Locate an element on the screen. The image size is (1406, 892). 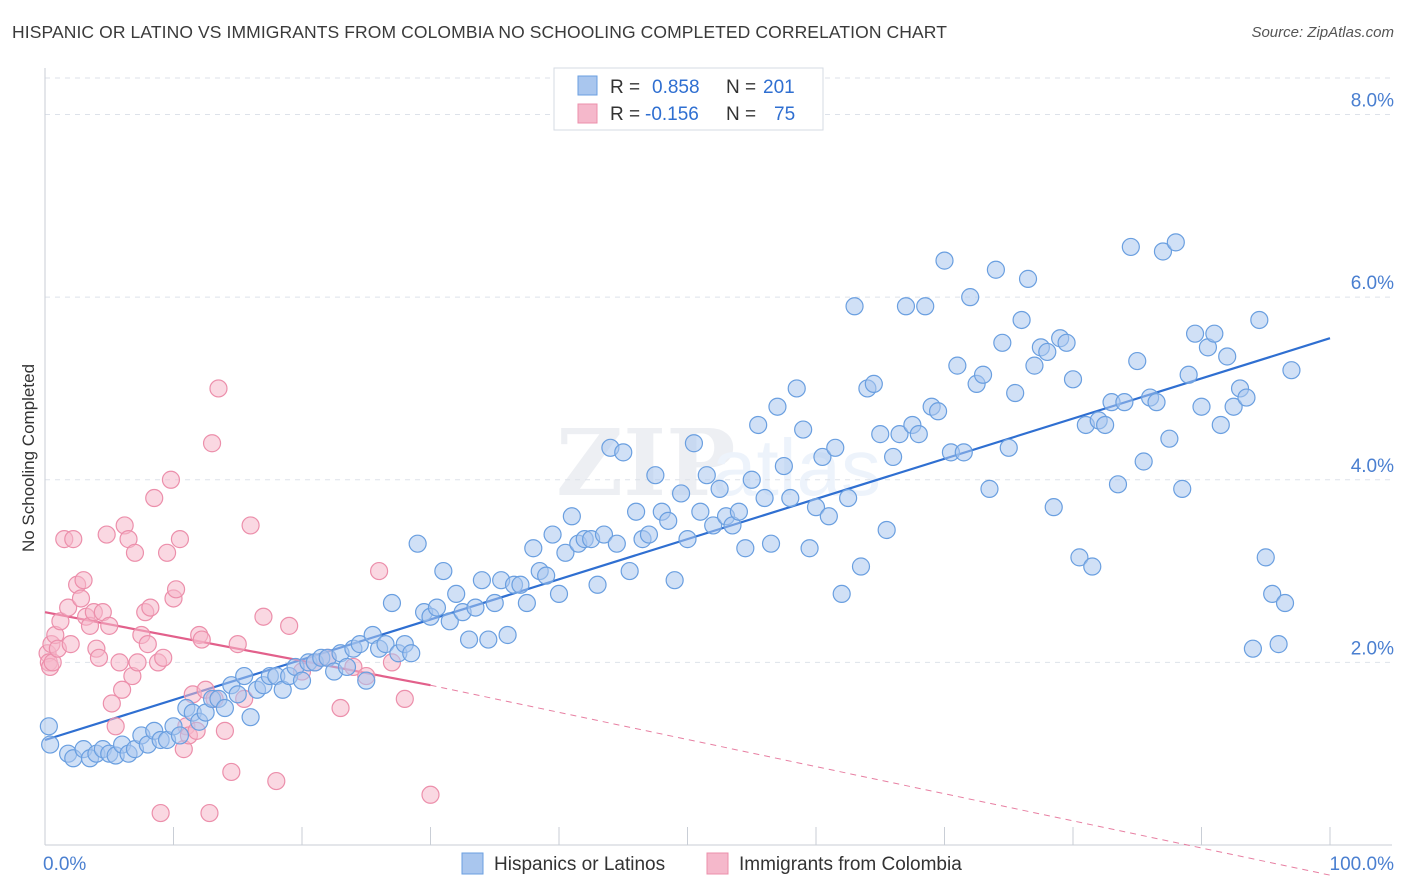
x-tick-label-max: 100.0% is located at coordinates (1362, 864).